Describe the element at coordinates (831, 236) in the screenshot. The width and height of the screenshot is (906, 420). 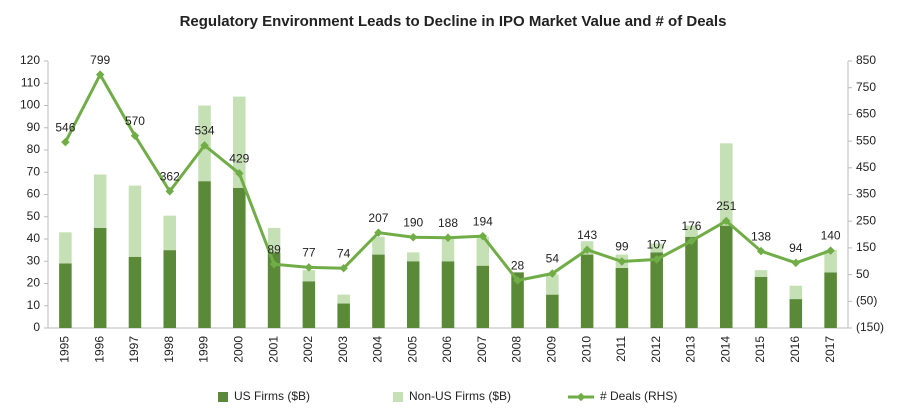
I see `data-label: 140` at that location.